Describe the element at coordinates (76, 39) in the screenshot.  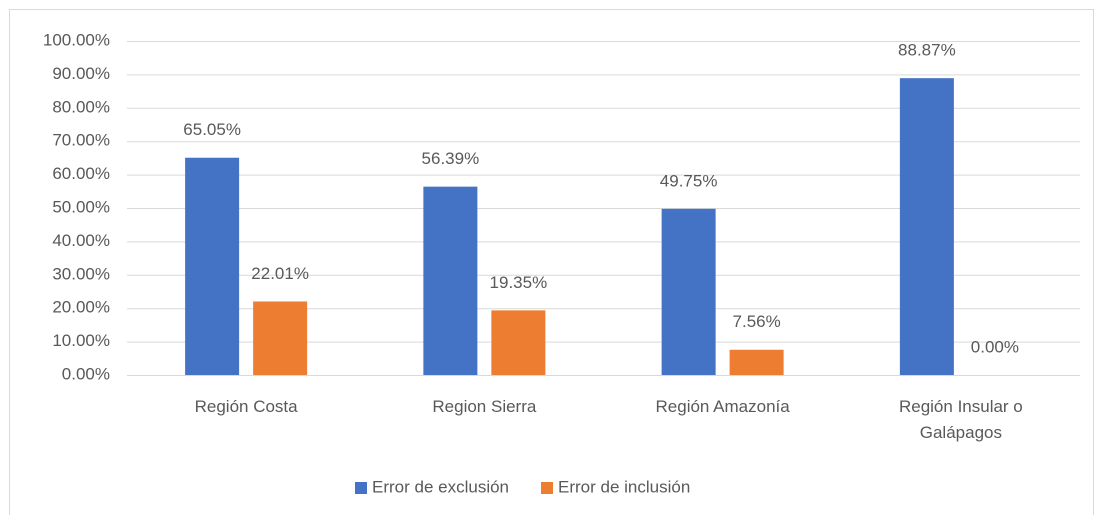
I see `y-tick-label: 100.00%` at that location.